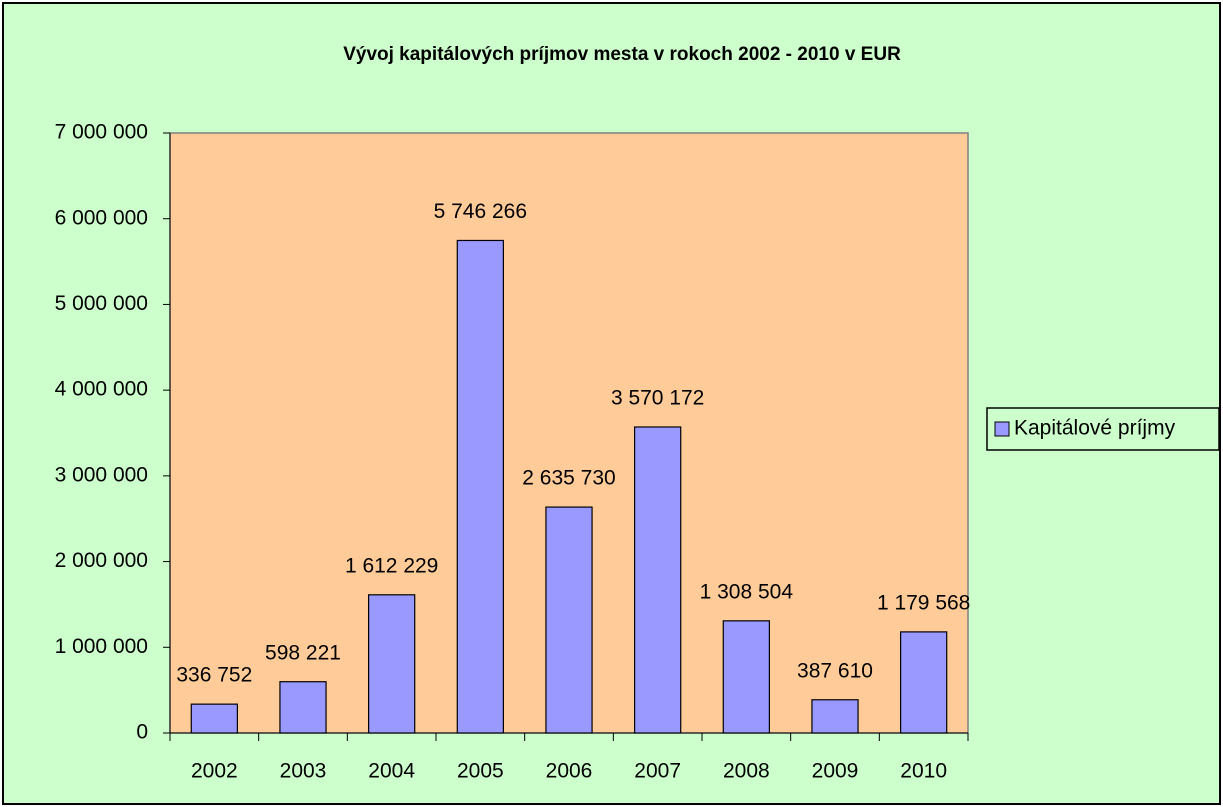  Describe the element at coordinates (303, 652) in the screenshot. I see `data-label: 598 221` at that location.